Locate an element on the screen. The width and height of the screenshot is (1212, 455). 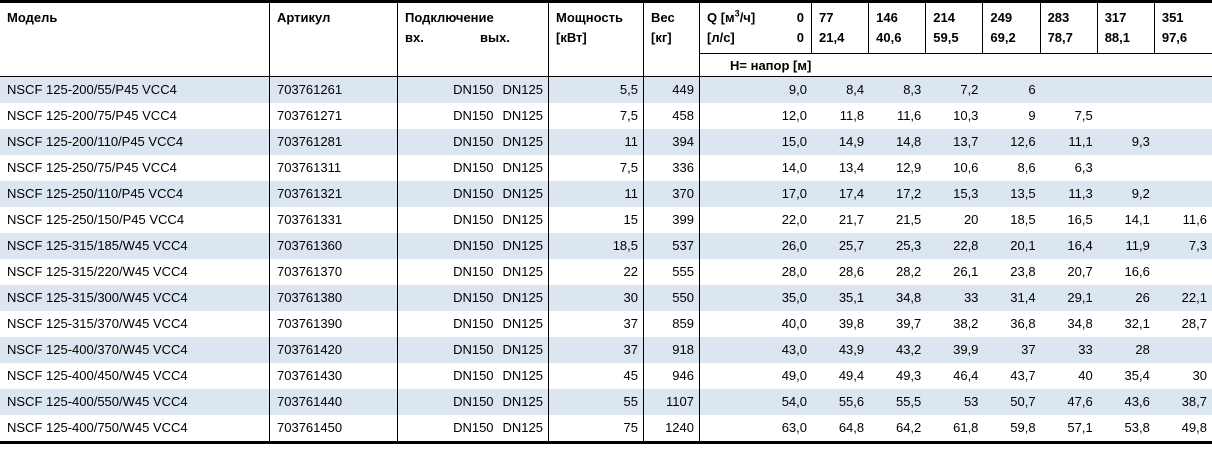
q-ls-label: [л/с] is located at coordinates (721, 37).